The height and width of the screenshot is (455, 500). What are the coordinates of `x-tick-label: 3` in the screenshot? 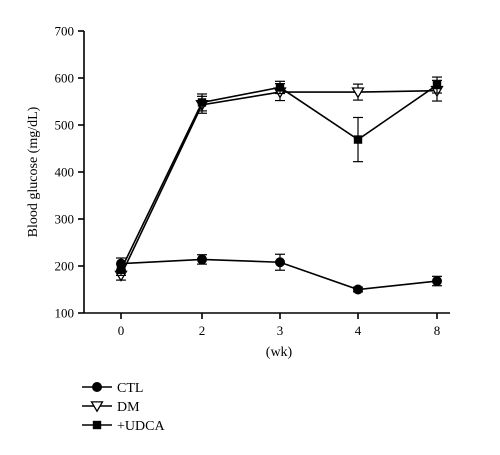 It's located at (280, 330).